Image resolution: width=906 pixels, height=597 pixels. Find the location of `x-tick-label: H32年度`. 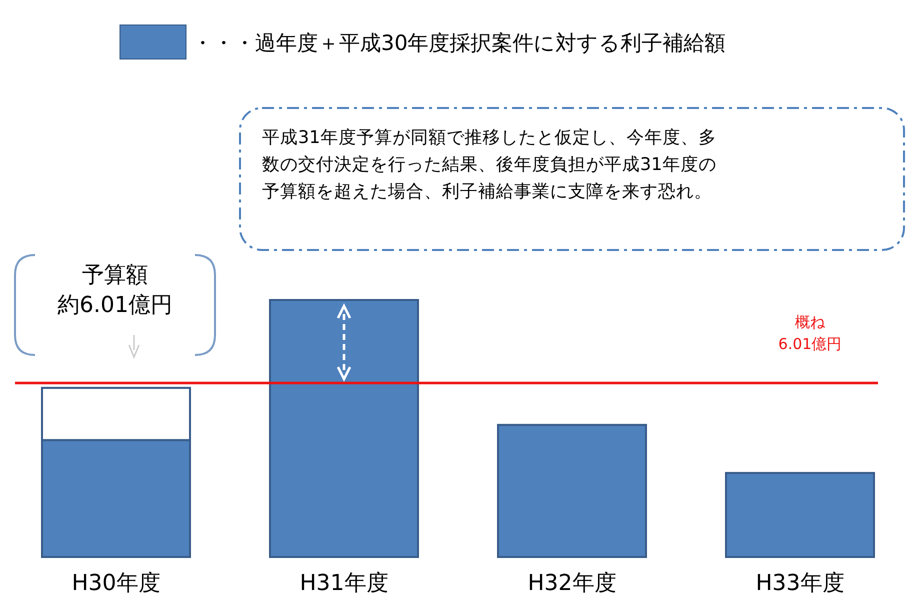

x-tick-label: H32年度 is located at coordinates (572, 583).